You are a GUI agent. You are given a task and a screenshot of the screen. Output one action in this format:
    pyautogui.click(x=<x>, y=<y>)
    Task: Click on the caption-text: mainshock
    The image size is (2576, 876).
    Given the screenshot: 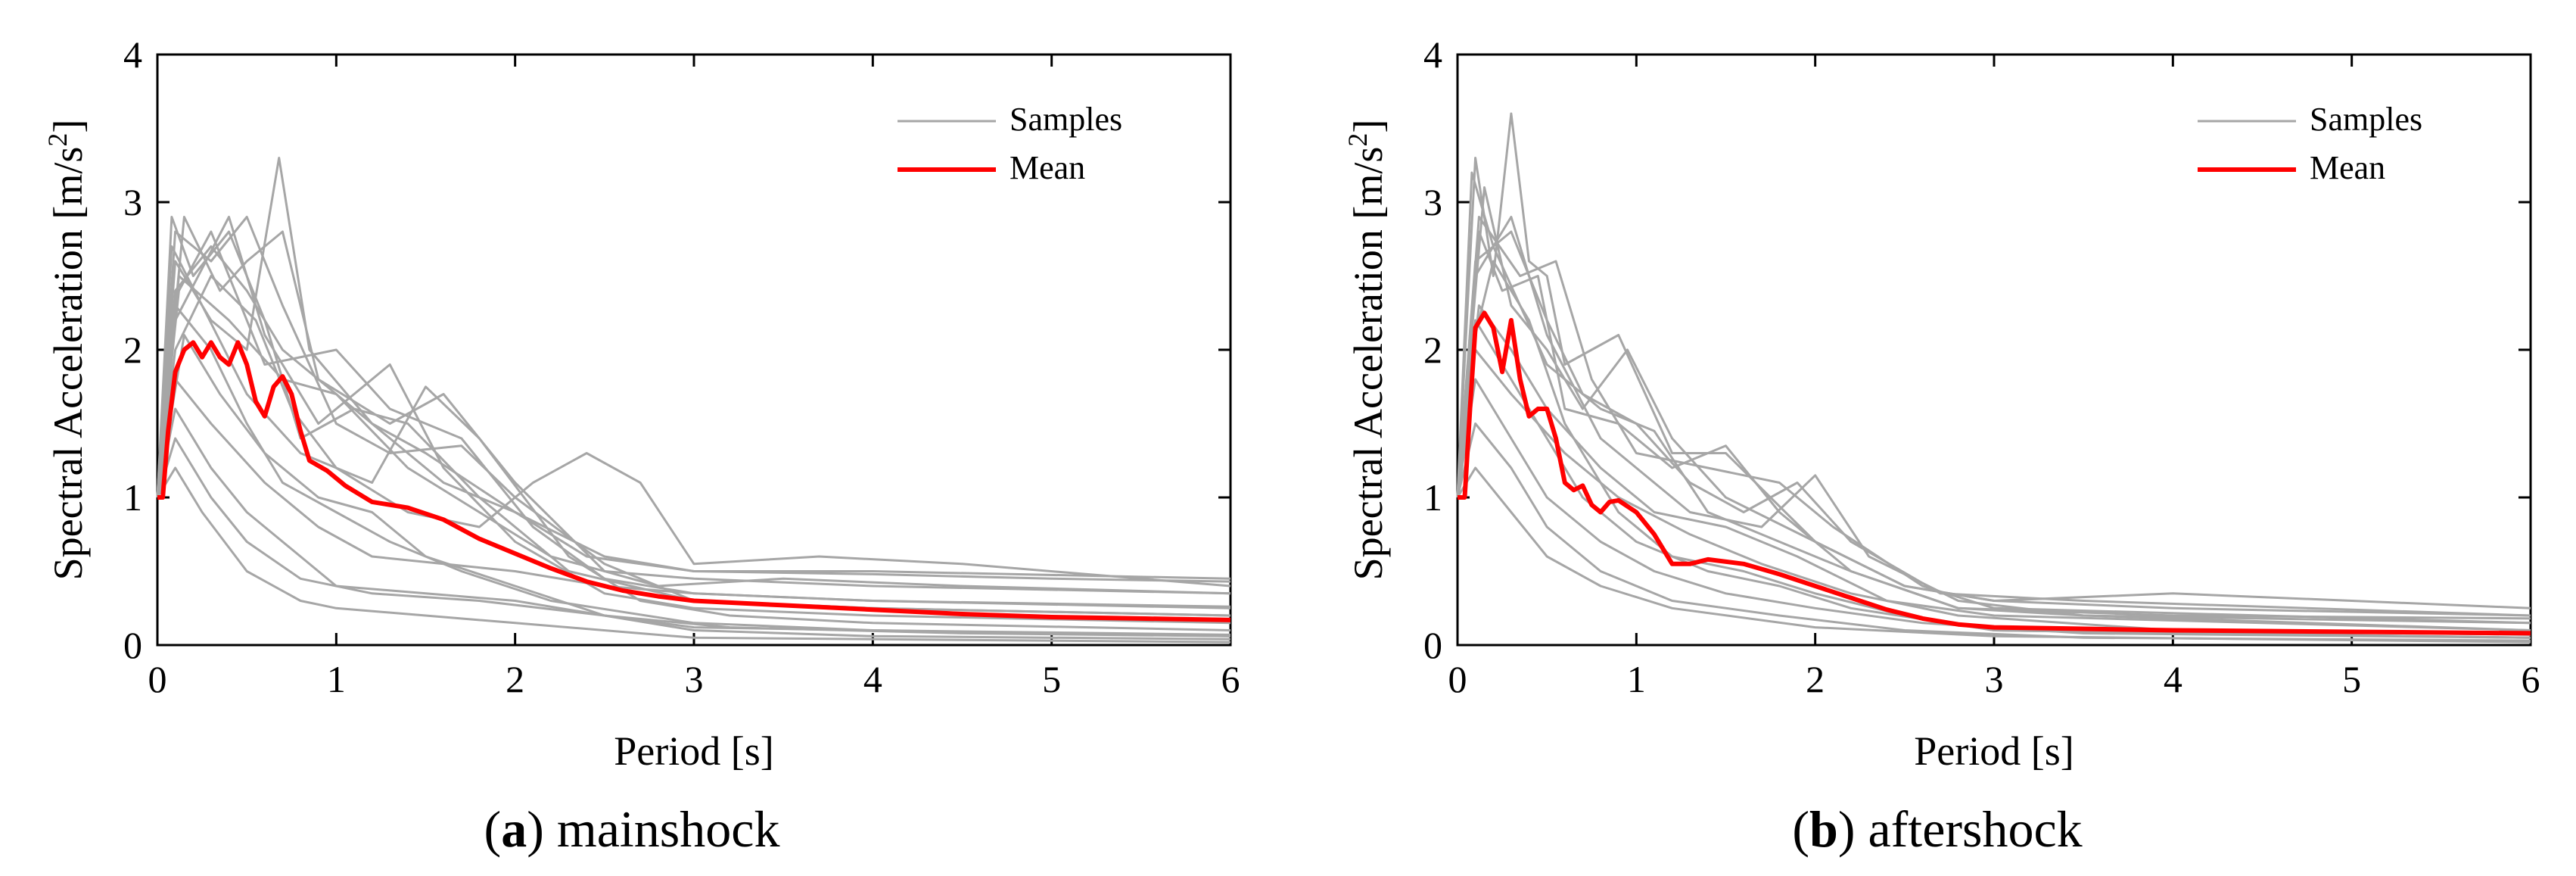 What is the action you would take?
    pyautogui.click(x=668, y=829)
    